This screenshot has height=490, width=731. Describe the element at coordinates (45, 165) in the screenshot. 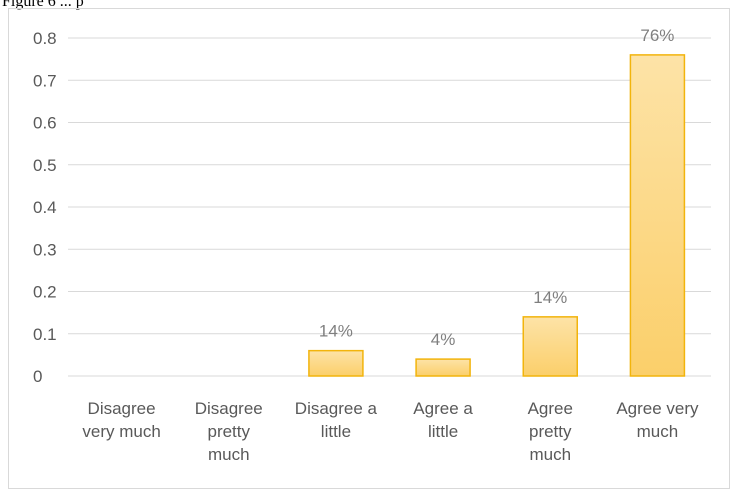

I see `y-tick-label: 0.5` at that location.